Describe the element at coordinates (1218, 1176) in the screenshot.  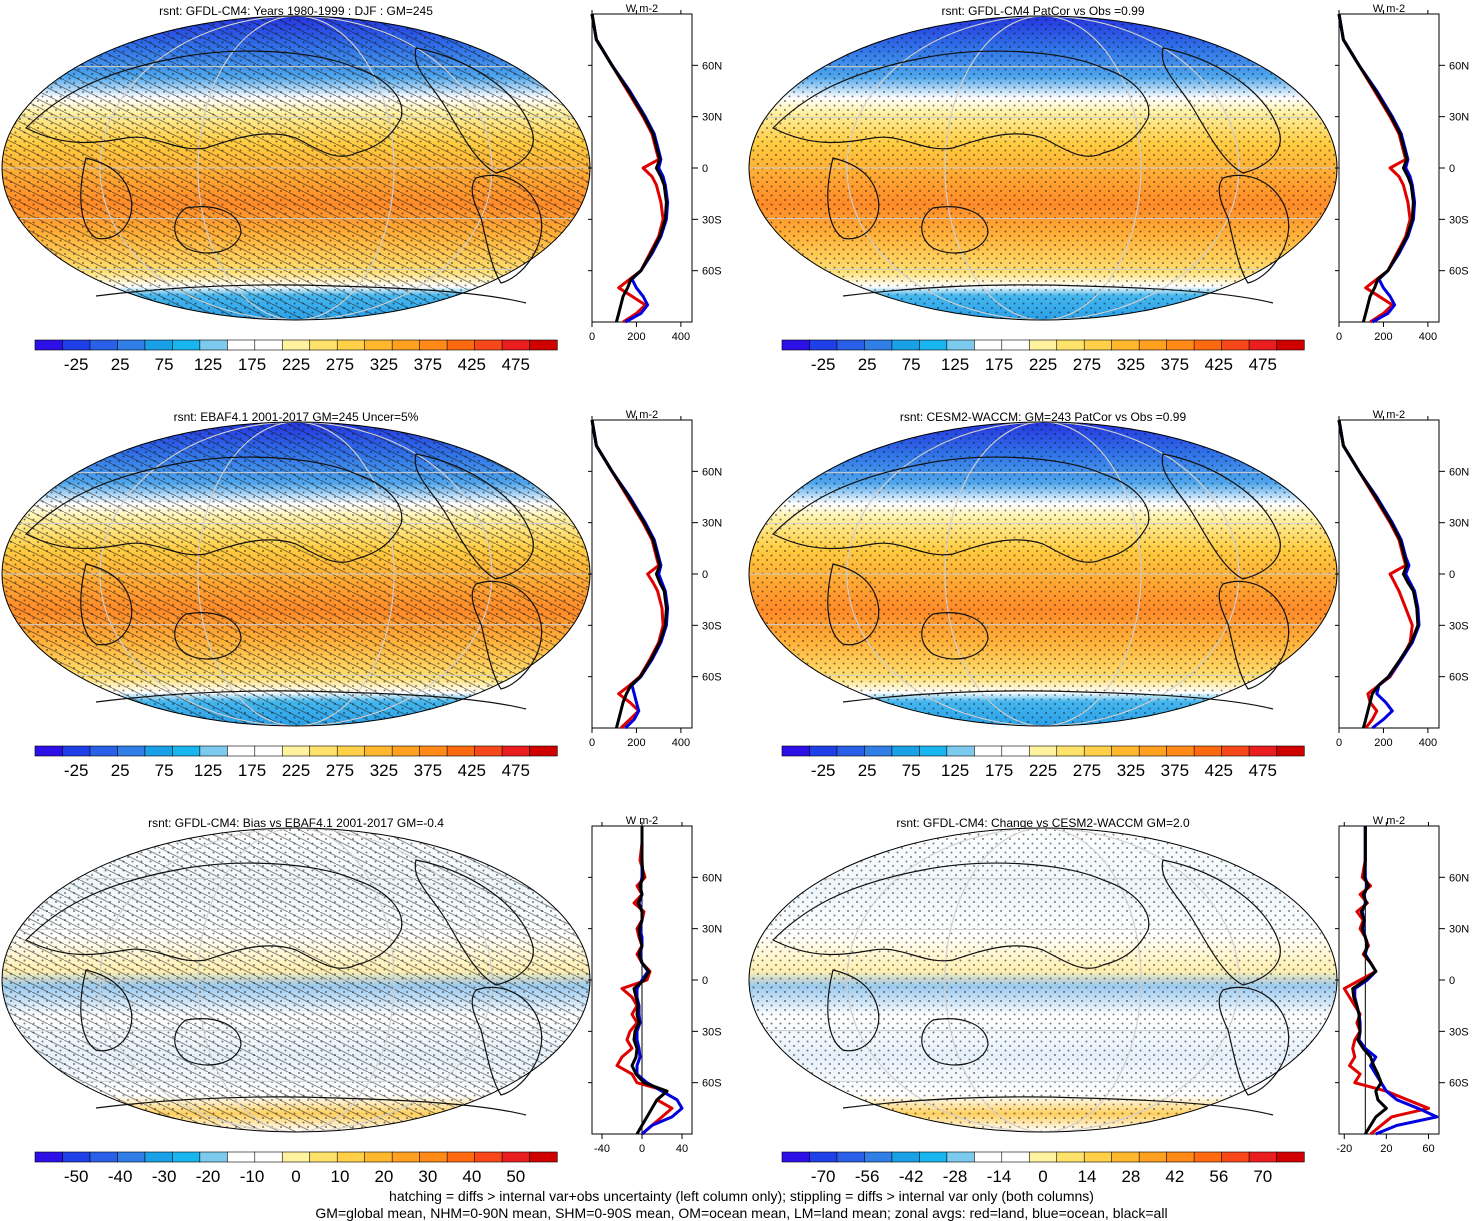
I see `colorbar-tick-label: 56` at that location.